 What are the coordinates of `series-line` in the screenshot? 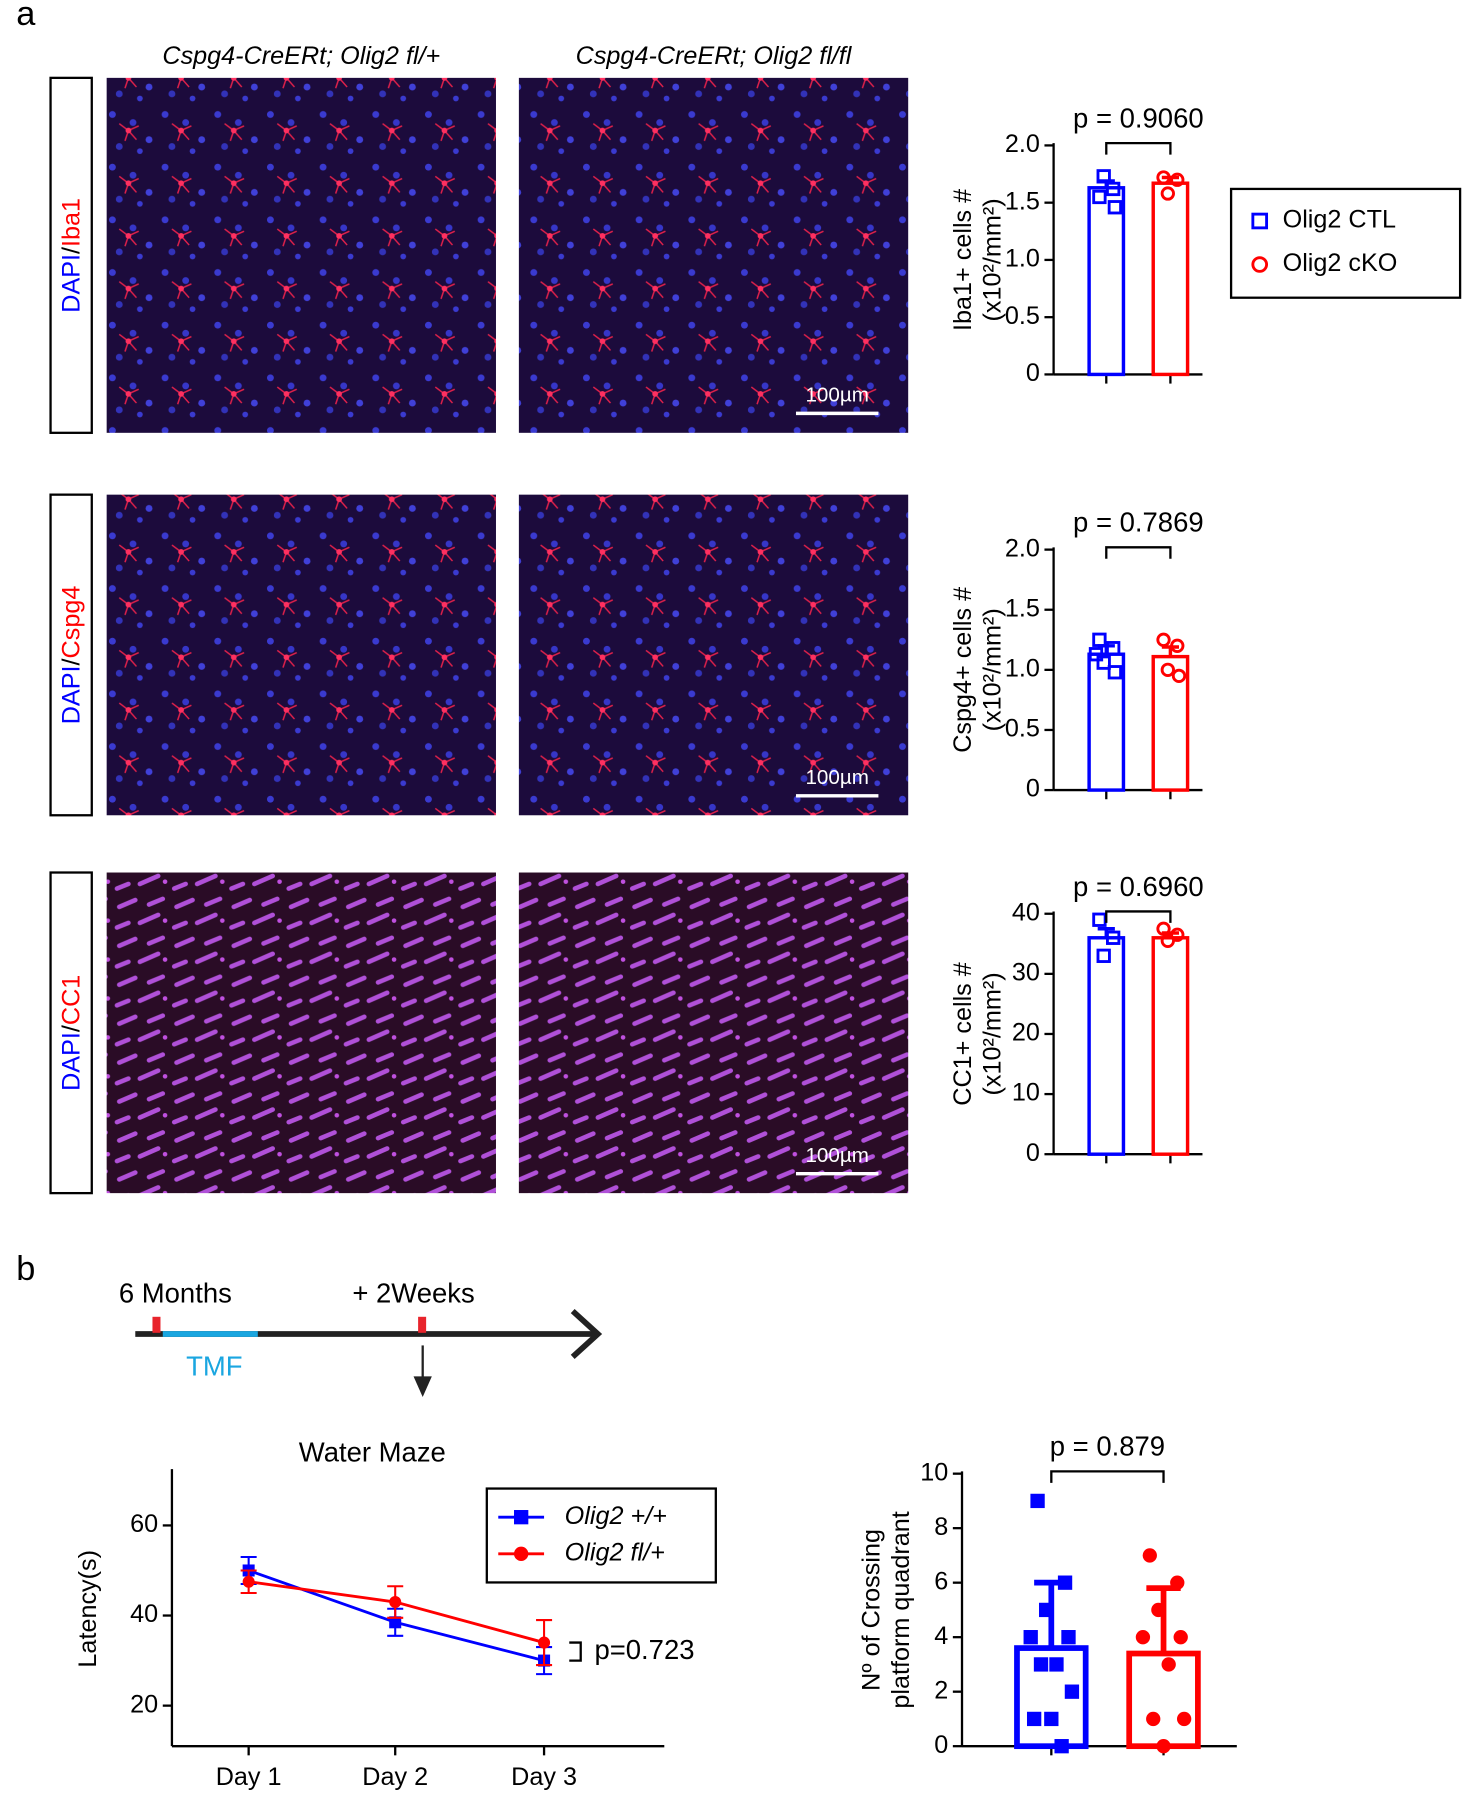 It's located at (396, 1612).